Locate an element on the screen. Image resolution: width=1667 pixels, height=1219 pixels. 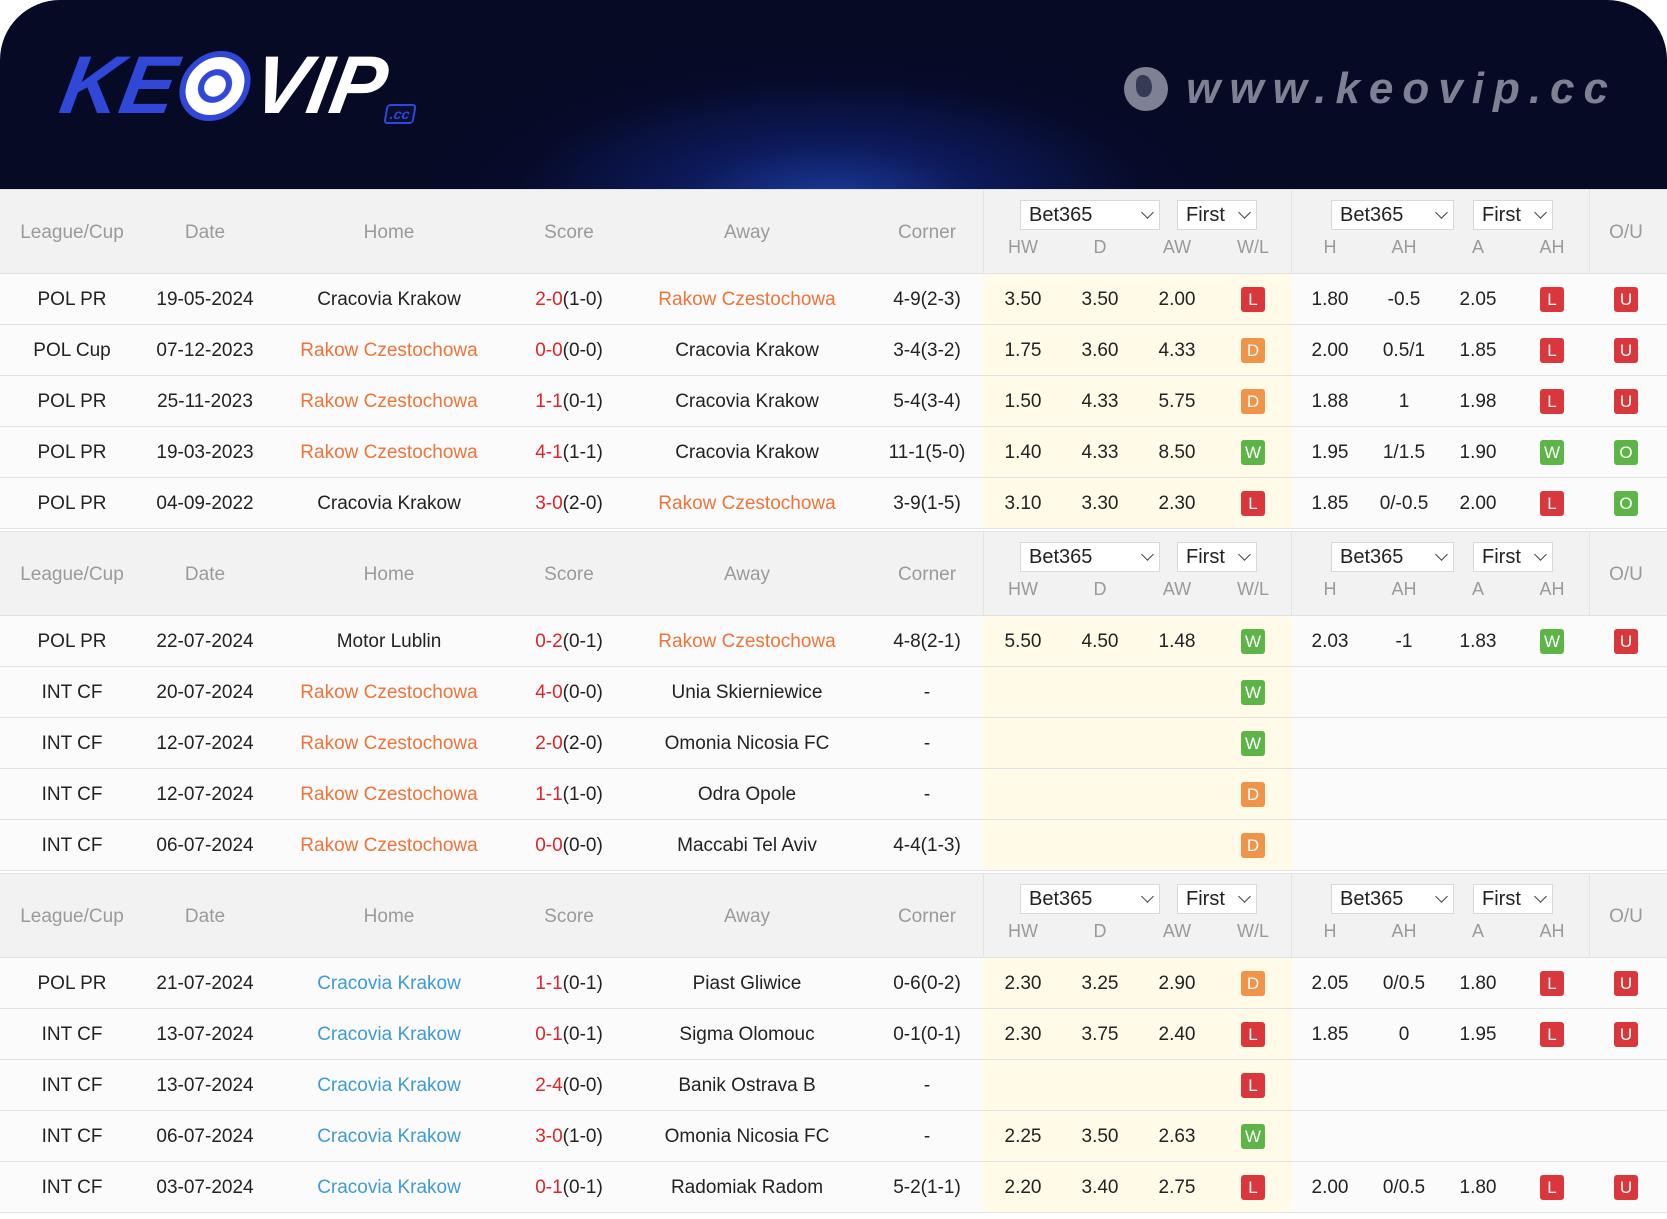
score-cell: 1-1(0-1) is located at coordinates (569, 983).